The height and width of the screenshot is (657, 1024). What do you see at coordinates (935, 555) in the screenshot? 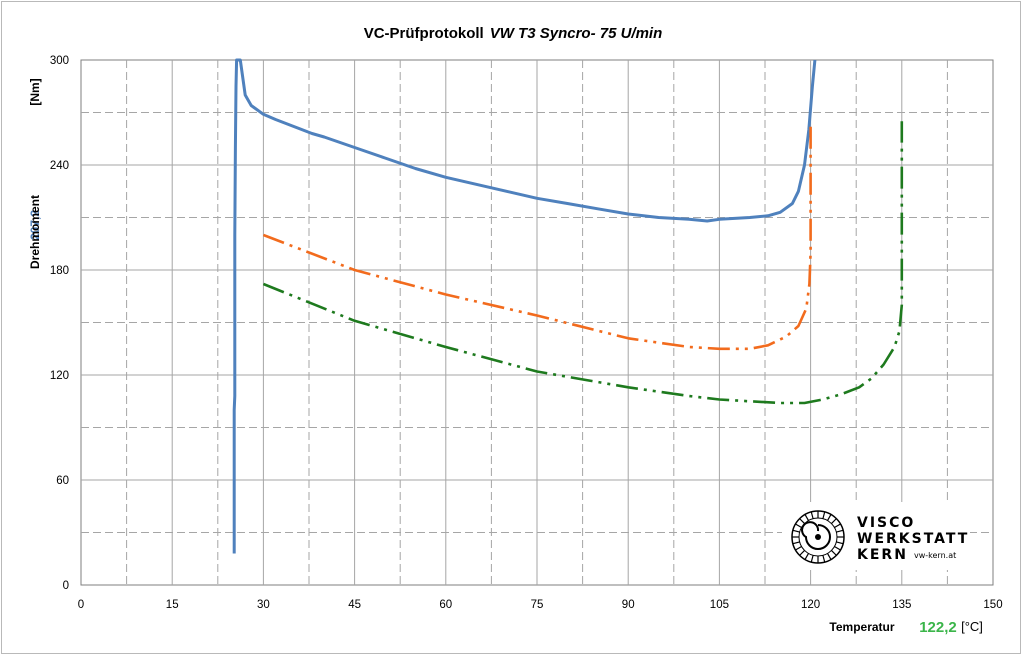
I see `logo-url: vw-kern.at` at bounding box center [935, 555].